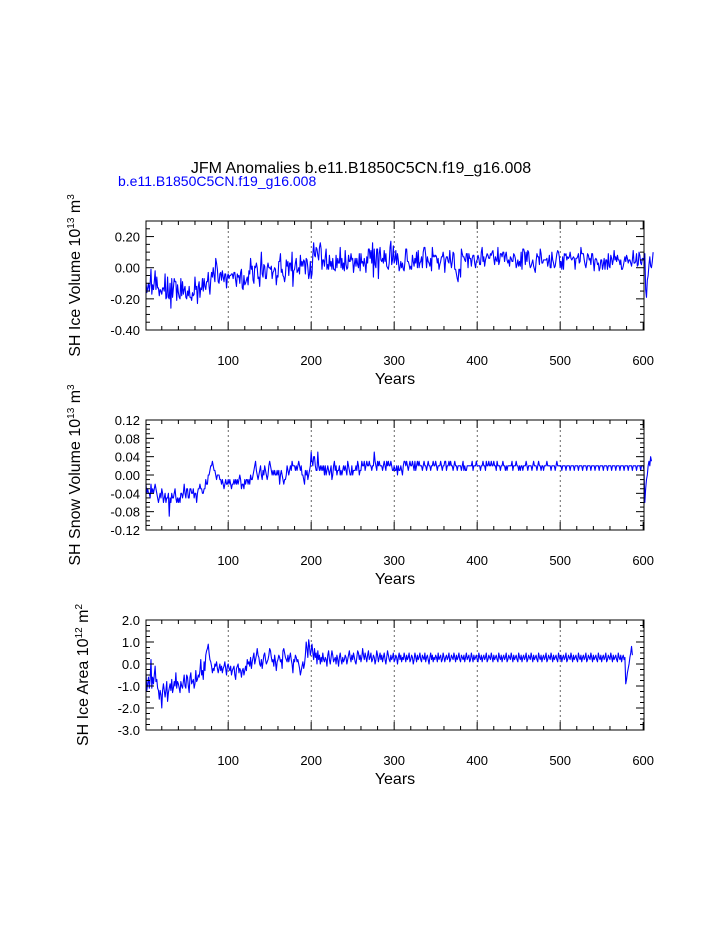 This screenshot has width=723, height=935. What do you see at coordinates (129, 708) in the screenshot?
I see `y-tick-label: -2.0` at bounding box center [129, 708].